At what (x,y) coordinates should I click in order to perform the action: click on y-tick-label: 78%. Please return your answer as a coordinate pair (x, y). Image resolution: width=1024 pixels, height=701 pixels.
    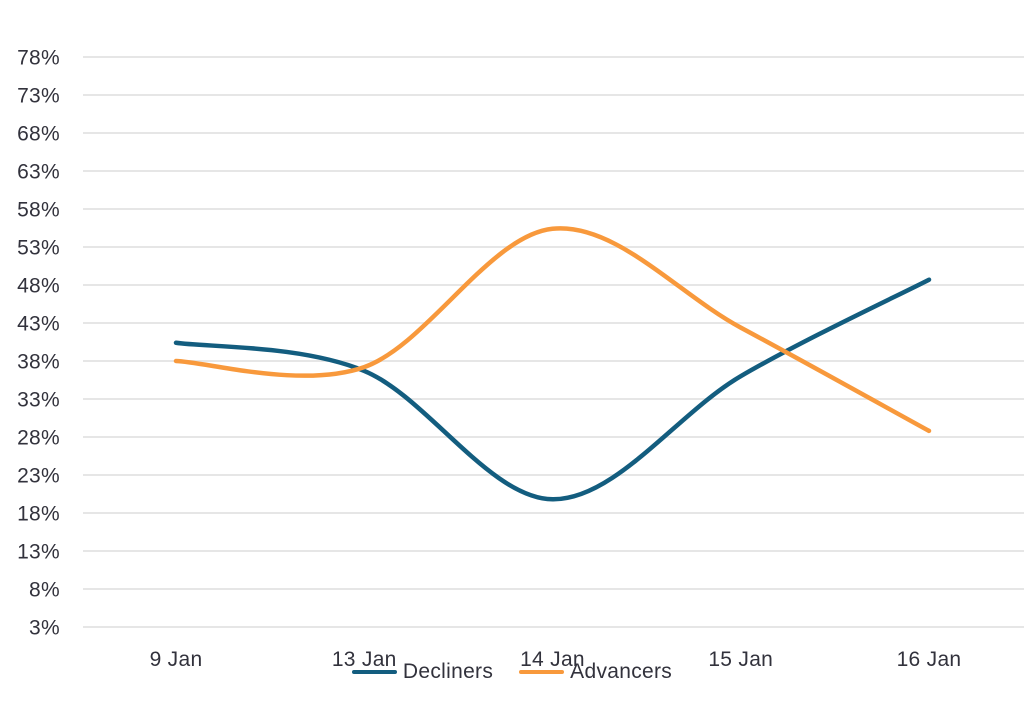
    Looking at the image, I should click on (38, 58).